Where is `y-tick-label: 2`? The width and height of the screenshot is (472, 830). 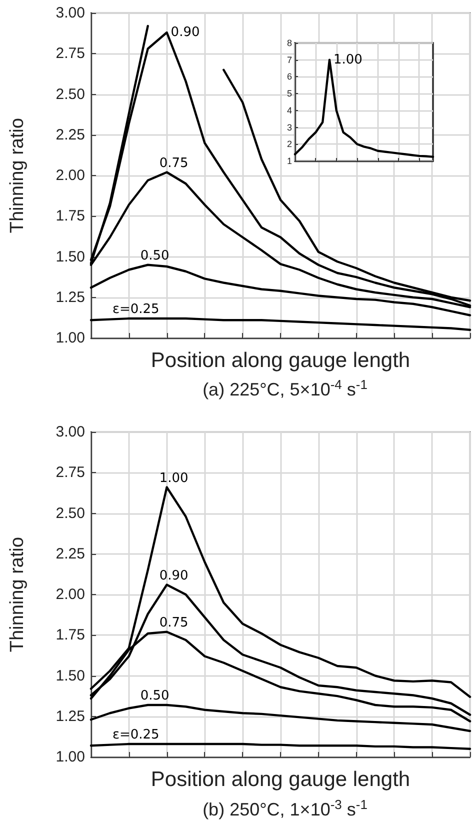
y-tick-label: 2 is located at coordinates (289, 144).